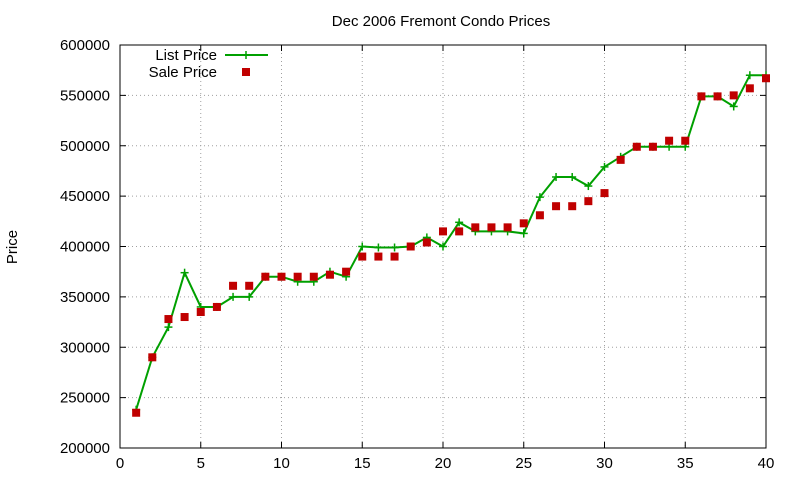 The image size is (800, 480). What do you see at coordinates (186, 55) in the screenshot?
I see `legend-label: List Price` at bounding box center [186, 55].